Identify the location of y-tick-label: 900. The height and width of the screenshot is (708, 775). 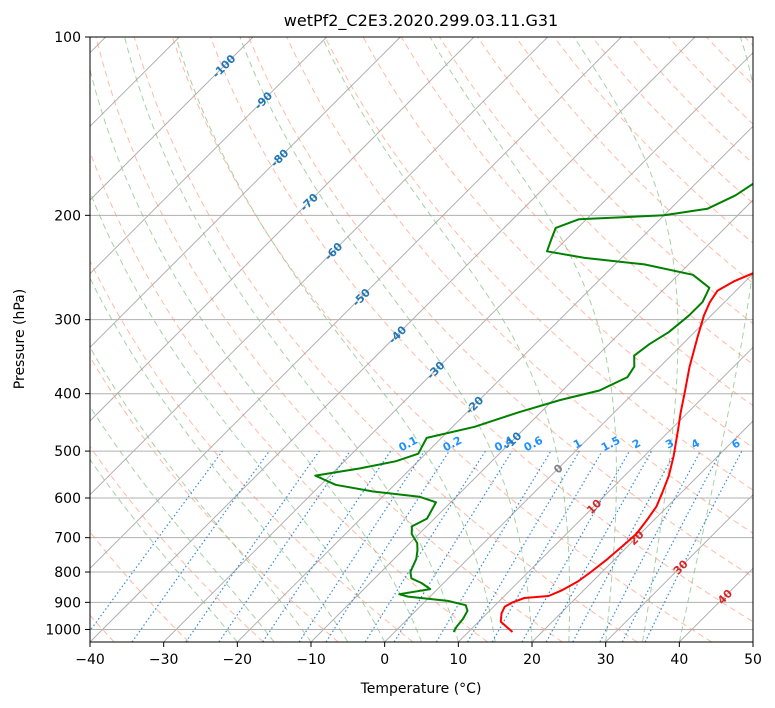
(67, 603).